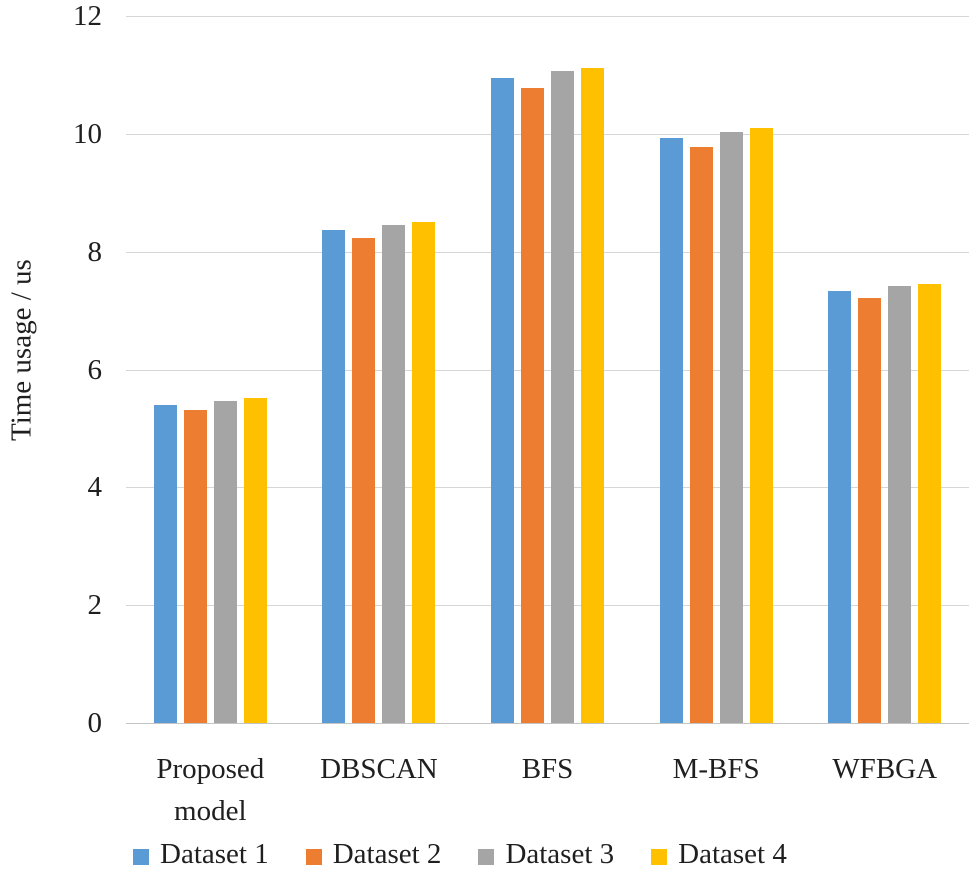  I want to click on y-tick-label-6: 6, so click(95, 369).